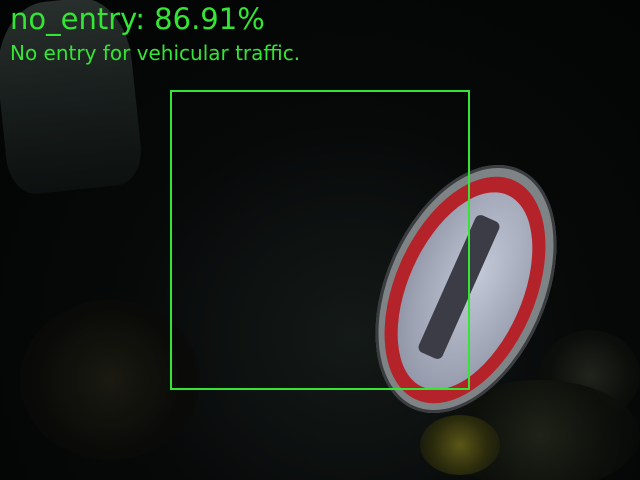  What do you see at coordinates (460, 445) in the screenshot?
I see `background-highlight` at bounding box center [460, 445].